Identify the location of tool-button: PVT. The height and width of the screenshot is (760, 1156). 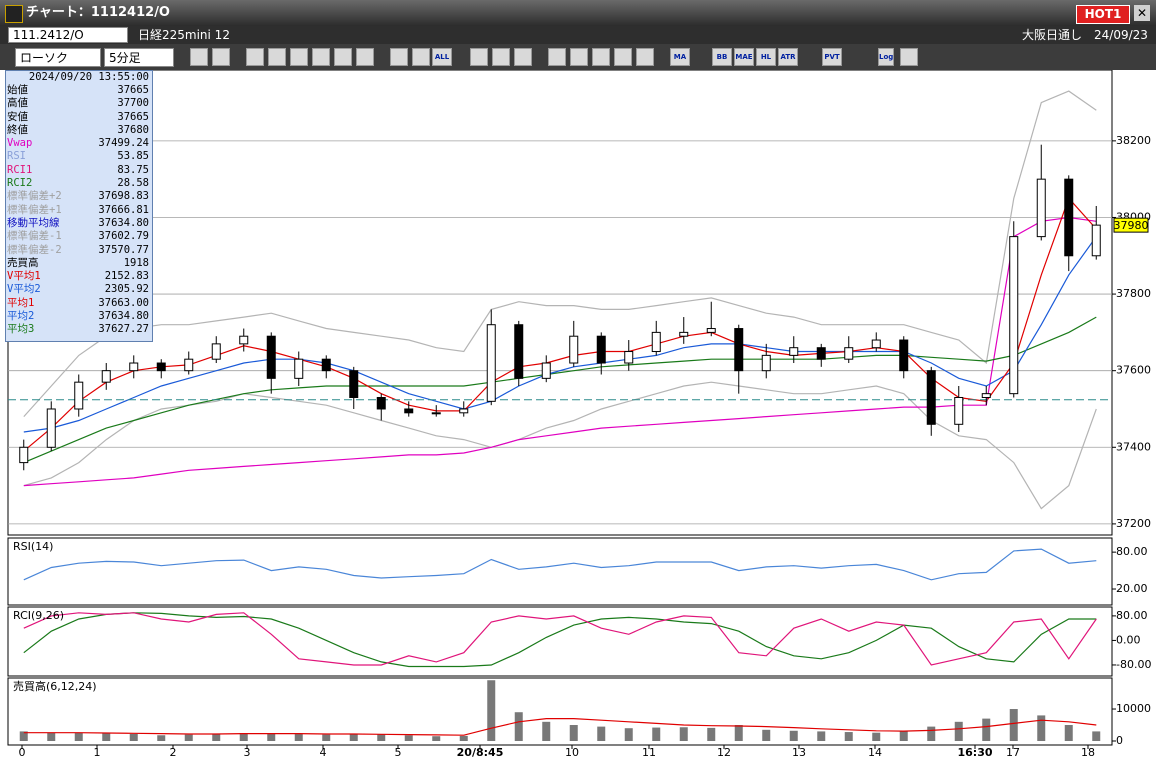
(832, 57).